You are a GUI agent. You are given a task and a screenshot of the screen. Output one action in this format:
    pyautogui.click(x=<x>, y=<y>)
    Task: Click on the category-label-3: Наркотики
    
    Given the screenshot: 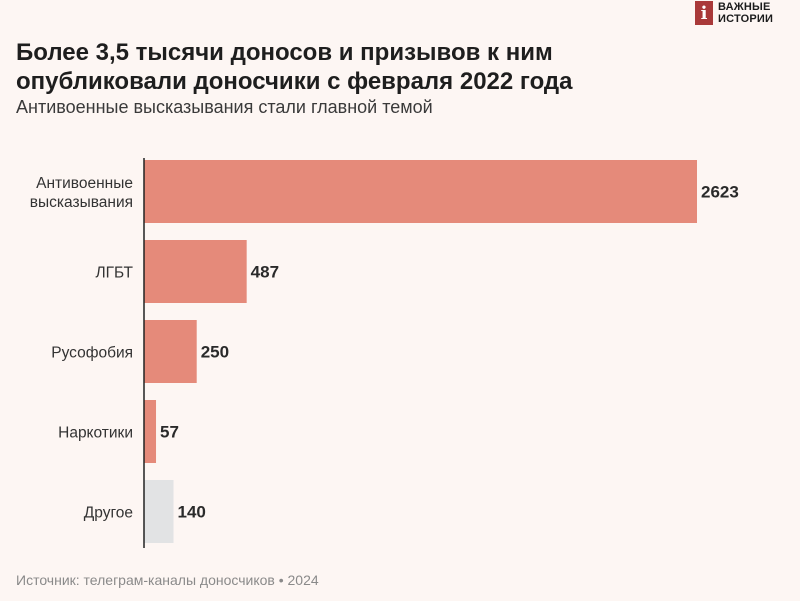 What is the action you would take?
    pyautogui.click(x=95, y=433)
    